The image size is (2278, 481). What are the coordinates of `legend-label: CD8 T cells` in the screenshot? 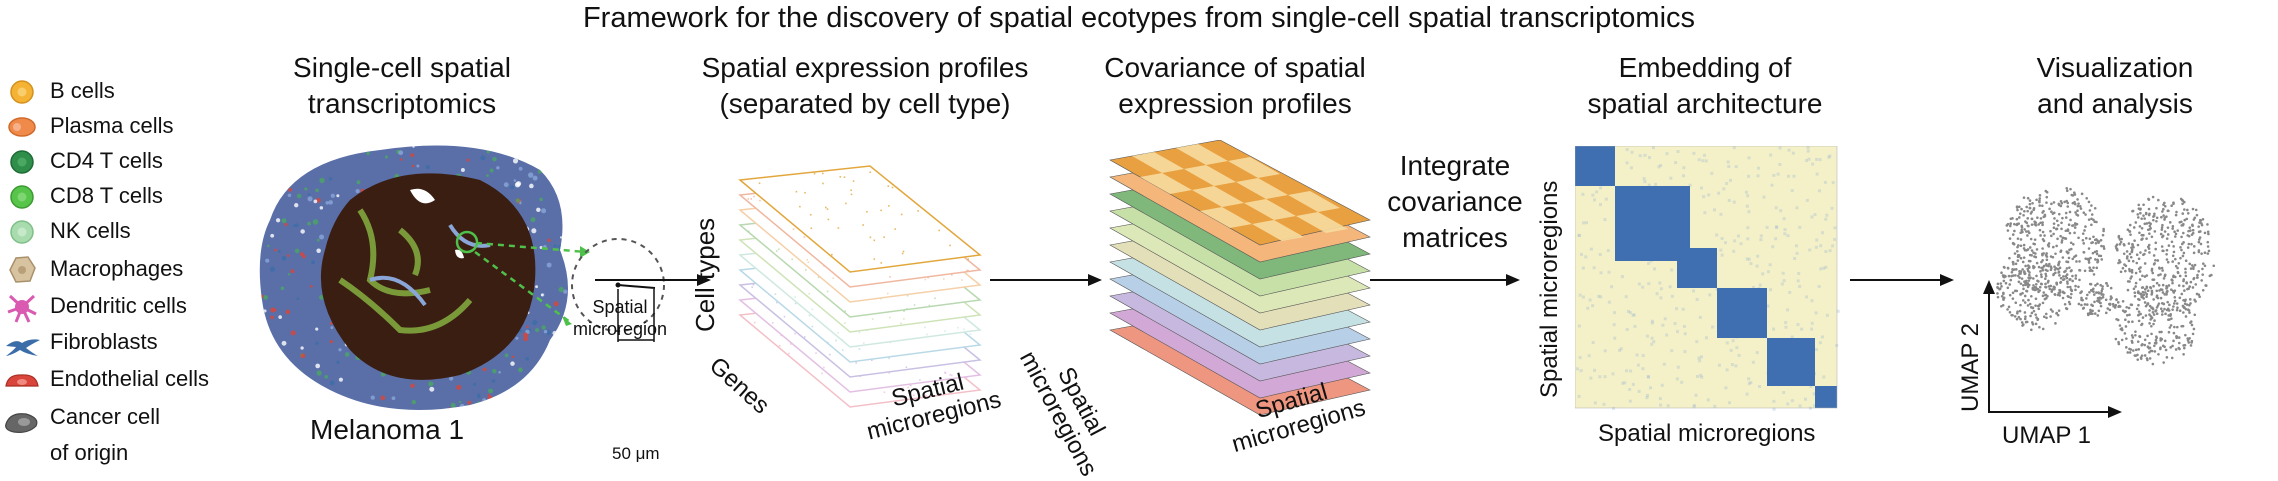 It's located at (106, 195).